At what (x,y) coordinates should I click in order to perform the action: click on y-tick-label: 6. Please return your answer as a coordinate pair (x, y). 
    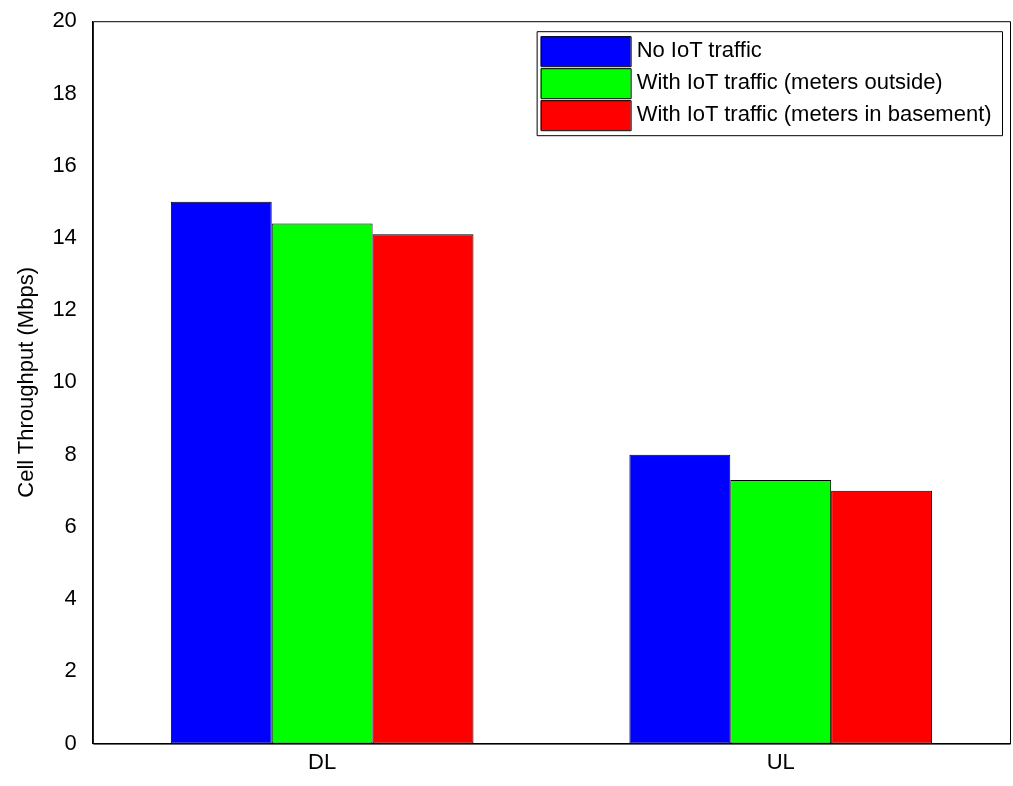
    Looking at the image, I should click on (70, 525).